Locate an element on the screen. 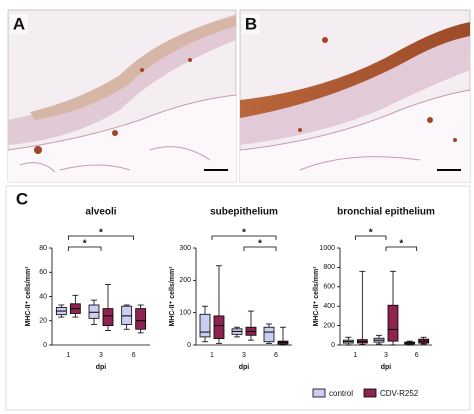  y-tick-label: 100 is located at coordinates (185, 313).